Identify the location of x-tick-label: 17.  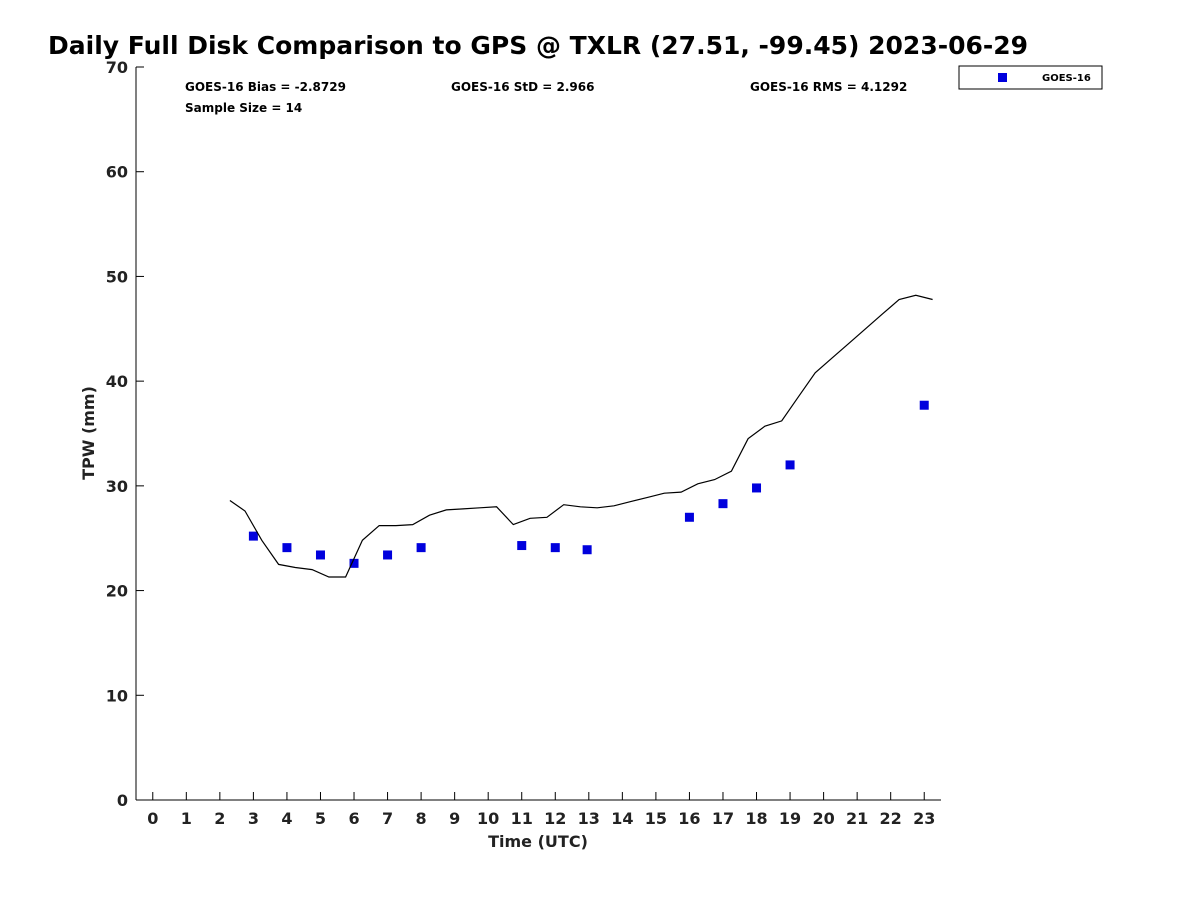
(723, 818).